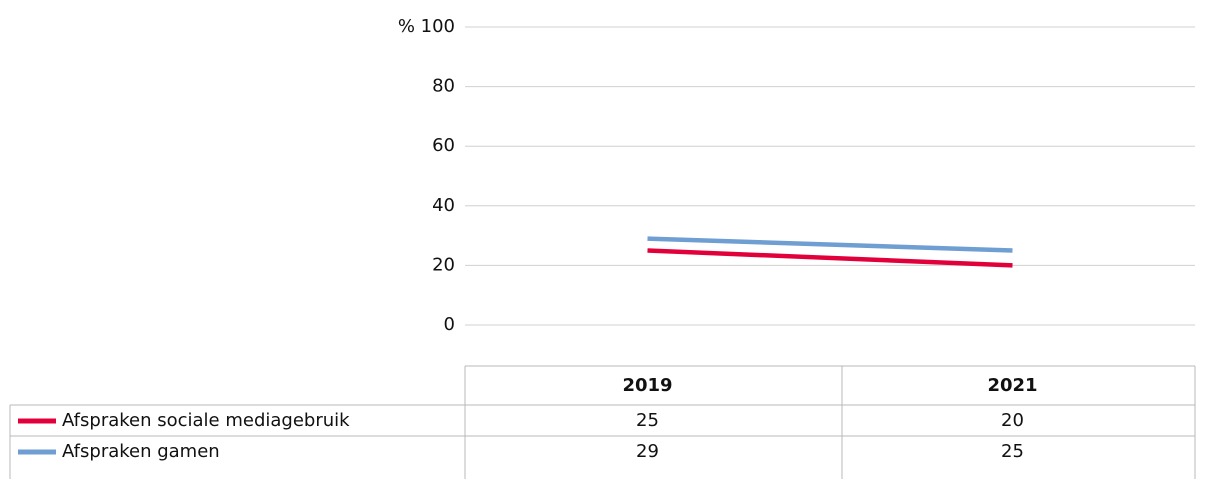 This screenshot has width=1209, height=479. I want to click on table-header: 2021, so click(1012, 385).